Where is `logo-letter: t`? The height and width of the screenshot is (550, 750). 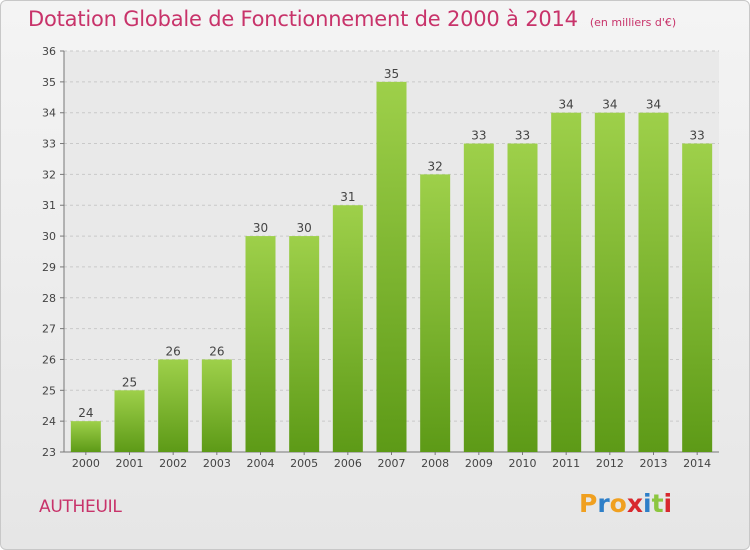 logo-letter: t is located at coordinates (657, 503).